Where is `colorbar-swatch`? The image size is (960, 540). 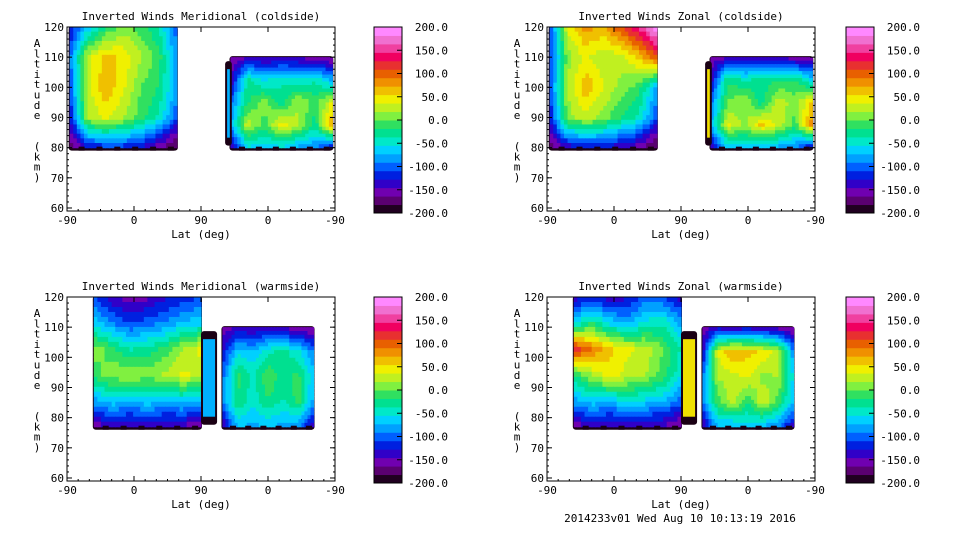
colorbar-swatch is located at coordinates (388, 91).